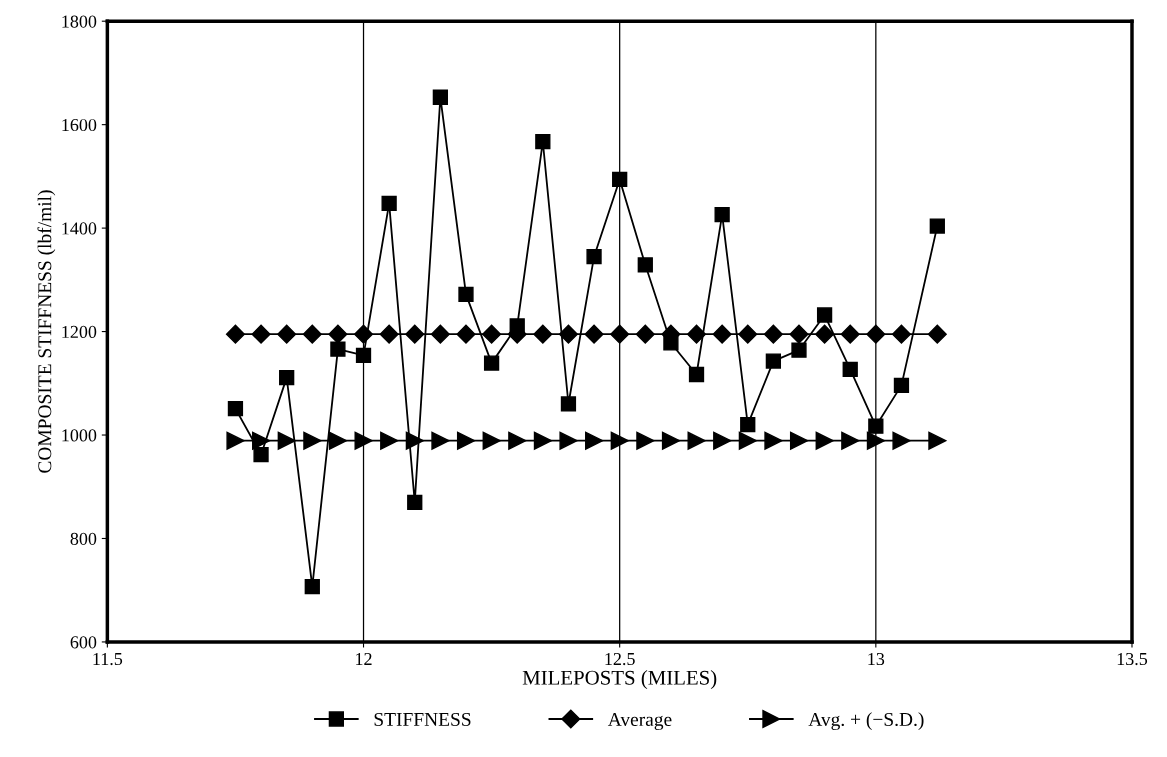 The image size is (1167, 757). I want to click on x-tick-label: 13, so click(876, 659).